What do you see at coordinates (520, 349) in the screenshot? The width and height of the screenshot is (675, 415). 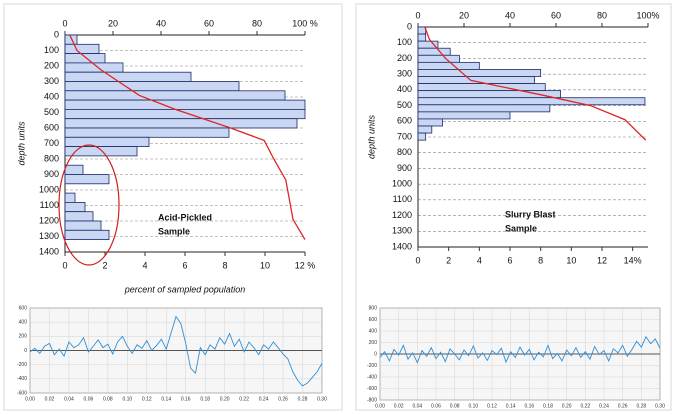 I see `profile-line` at bounding box center [520, 349].